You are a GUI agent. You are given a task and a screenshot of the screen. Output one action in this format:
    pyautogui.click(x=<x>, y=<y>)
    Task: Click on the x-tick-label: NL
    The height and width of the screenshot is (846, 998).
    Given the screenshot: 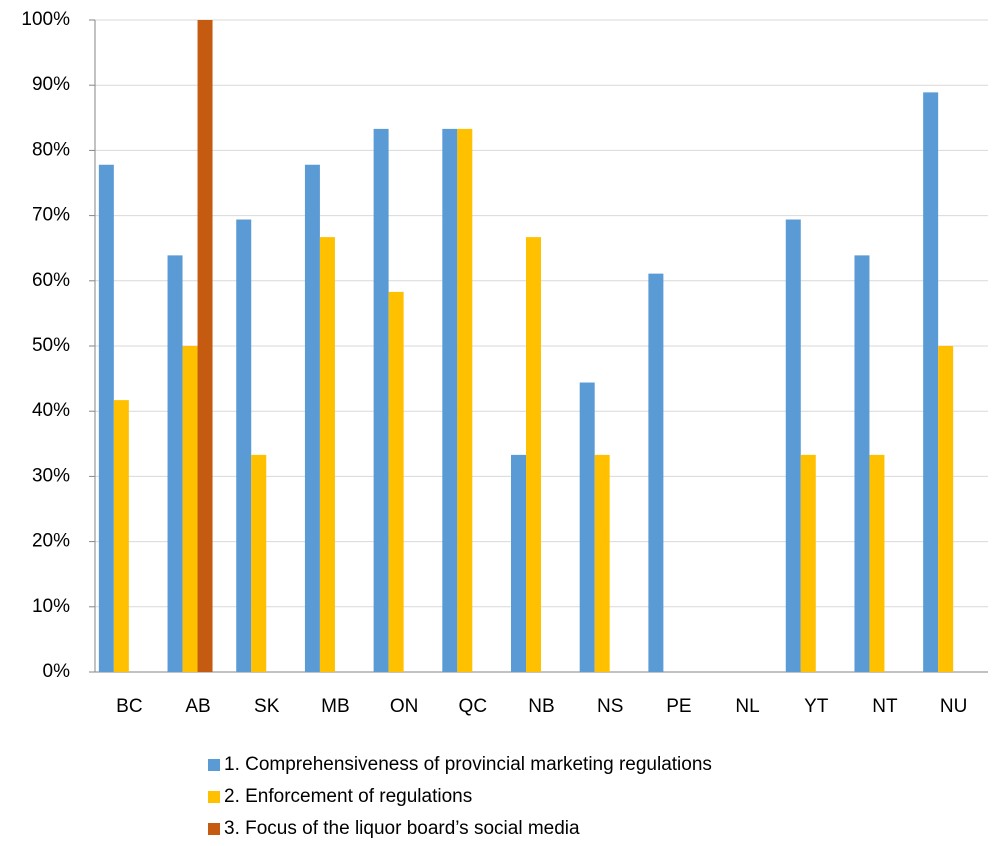 What is the action you would take?
    pyautogui.click(x=747, y=706)
    